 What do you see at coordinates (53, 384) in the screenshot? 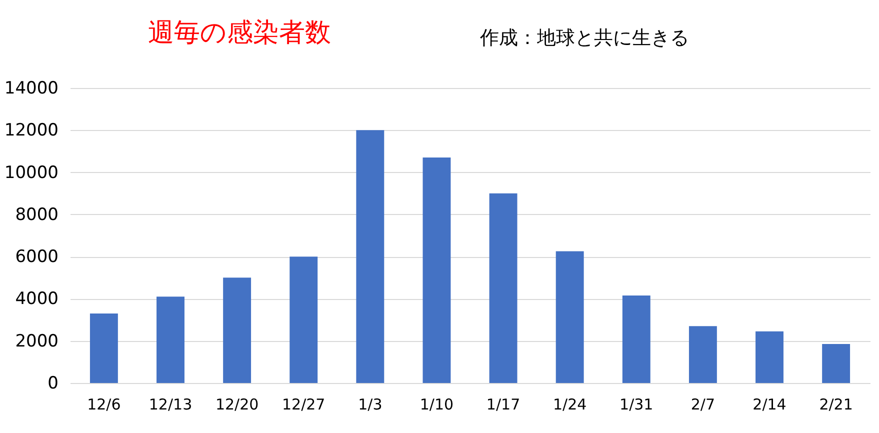
I see `y-tick-label: 0` at bounding box center [53, 384].